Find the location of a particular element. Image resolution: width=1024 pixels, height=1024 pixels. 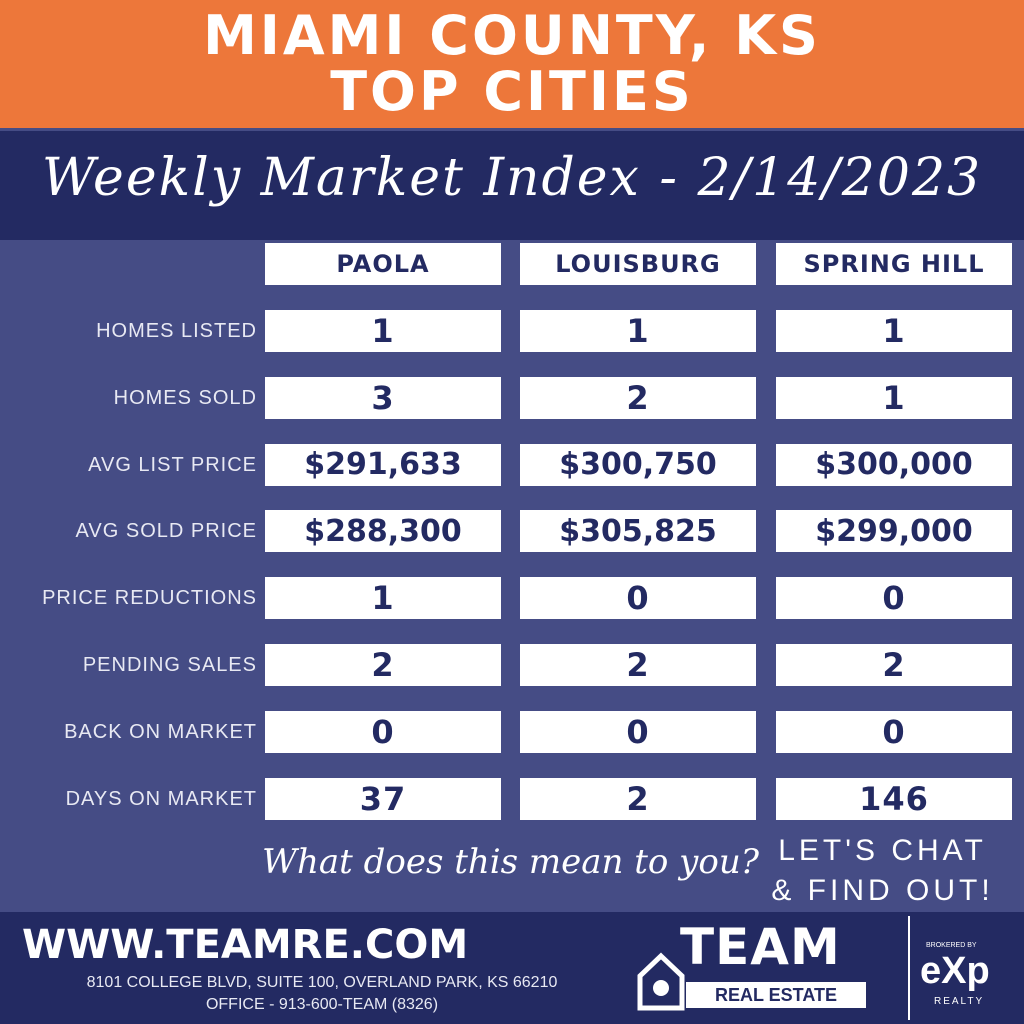

table-cell: 37 is located at coordinates (383, 798).